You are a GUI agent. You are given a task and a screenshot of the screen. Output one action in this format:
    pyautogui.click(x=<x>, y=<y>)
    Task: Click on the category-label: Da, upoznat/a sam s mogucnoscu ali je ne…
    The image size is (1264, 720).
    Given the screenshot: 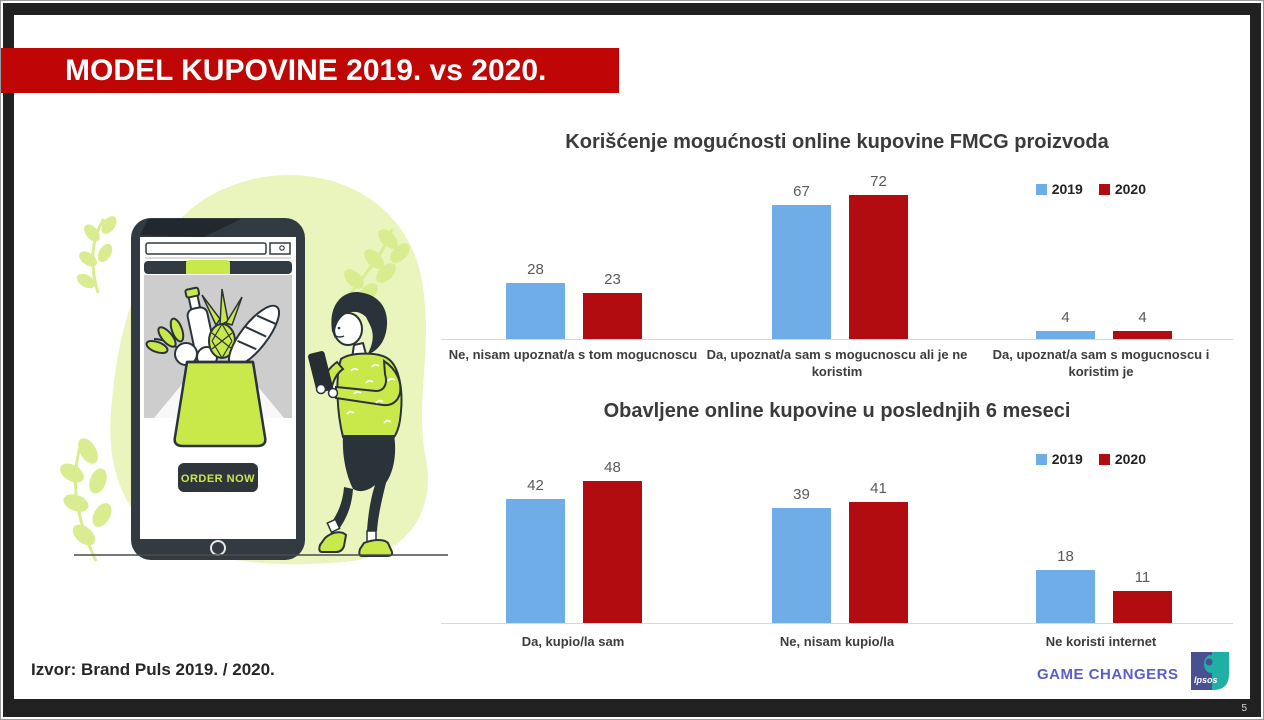 What is the action you would take?
    pyautogui.click(x=837, y=363)
    